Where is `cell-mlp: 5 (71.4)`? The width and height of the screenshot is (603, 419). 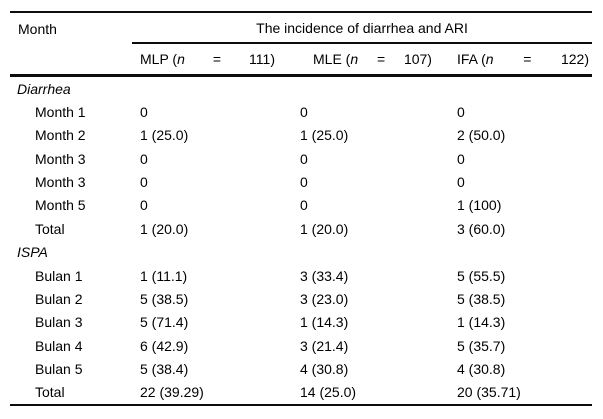
cell-mlp: 5 (71.4) is located at coordinates (164, 322).